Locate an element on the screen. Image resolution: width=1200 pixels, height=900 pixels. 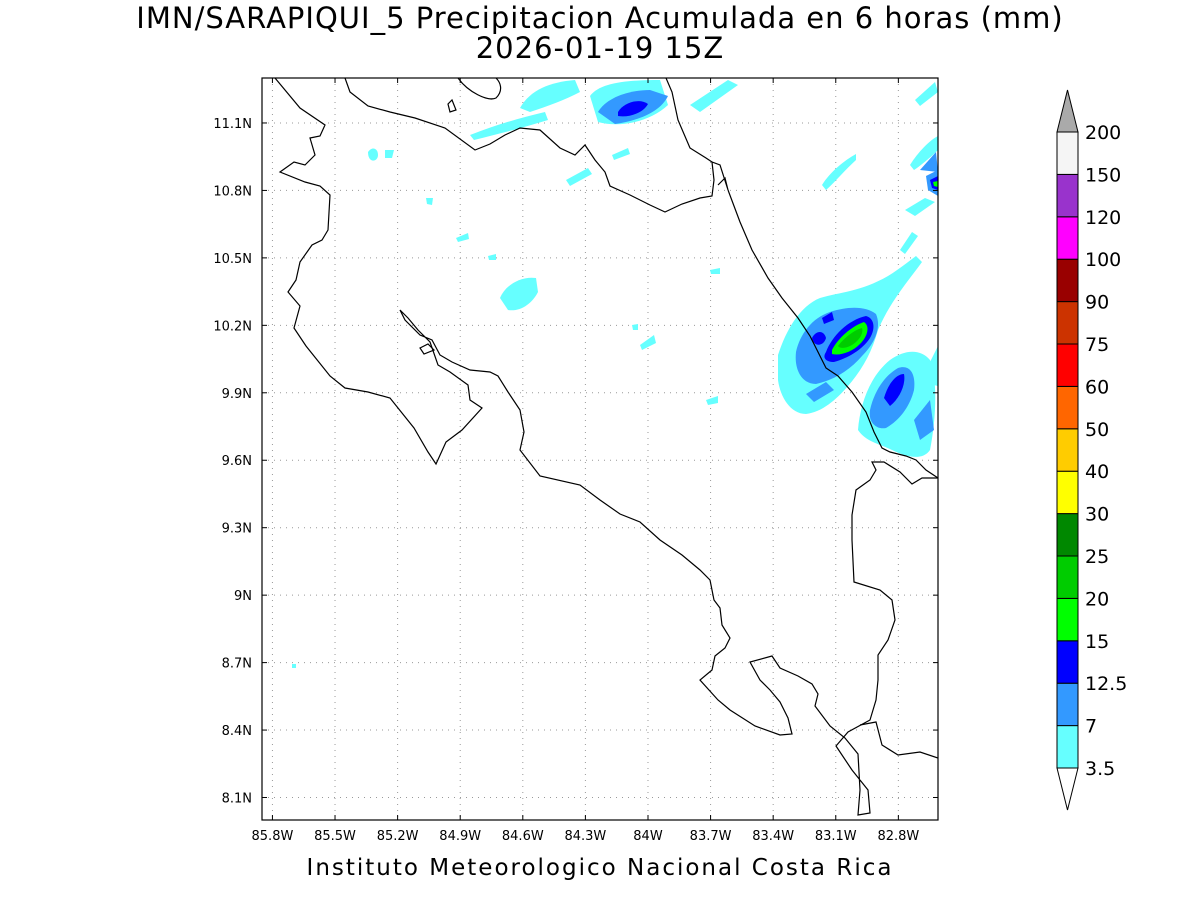
colorbar-label: 30 is located at coordinates (1097, 515).